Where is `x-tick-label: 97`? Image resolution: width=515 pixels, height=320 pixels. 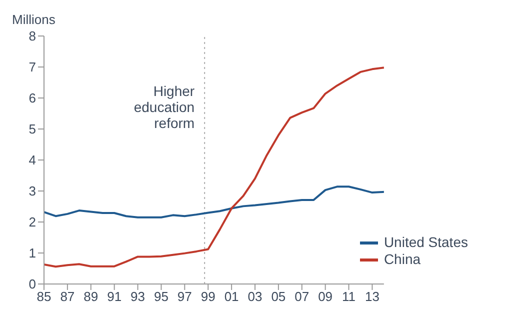 x-tick-label: 97 is located at coordinates (184, 296).